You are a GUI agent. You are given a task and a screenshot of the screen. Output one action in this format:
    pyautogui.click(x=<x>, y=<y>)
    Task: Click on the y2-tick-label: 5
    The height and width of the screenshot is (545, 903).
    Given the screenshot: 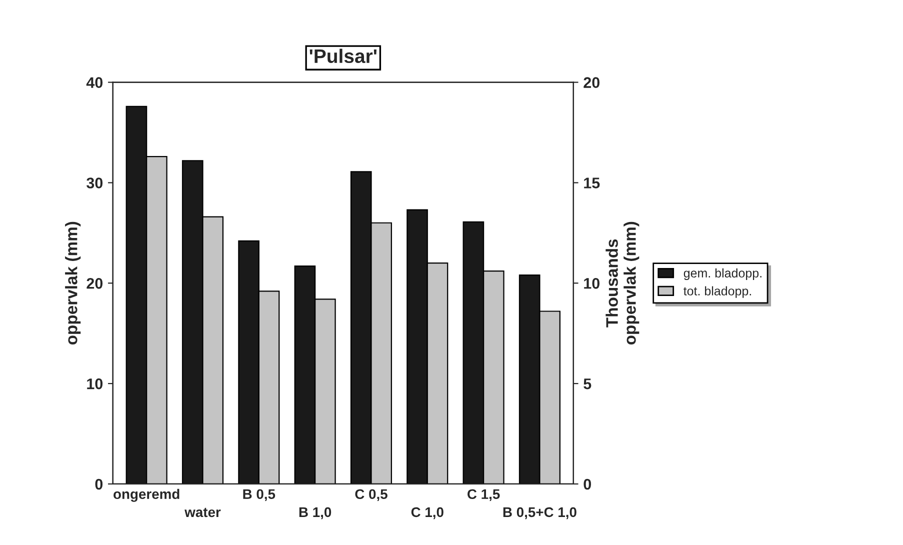 What is the action you would take?
    pyautogui.click(x=588, y=384)
    